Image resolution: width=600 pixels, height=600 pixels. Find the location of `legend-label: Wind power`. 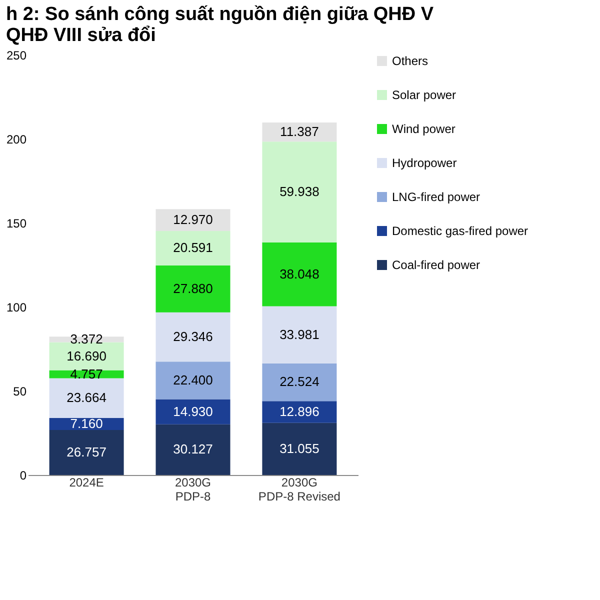

legend-label: Wind power is located at coordinates (424, 129).